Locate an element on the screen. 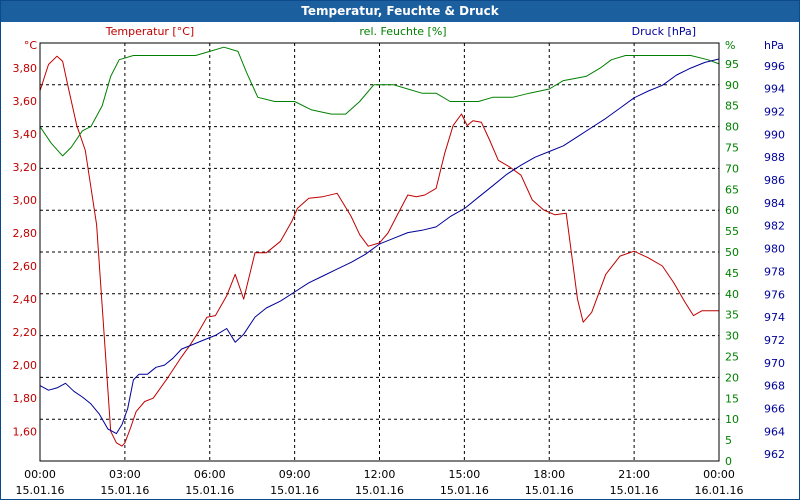 The image size is (800, 500). pressure-unit-label: hPa is located at coordinates (774, 45).